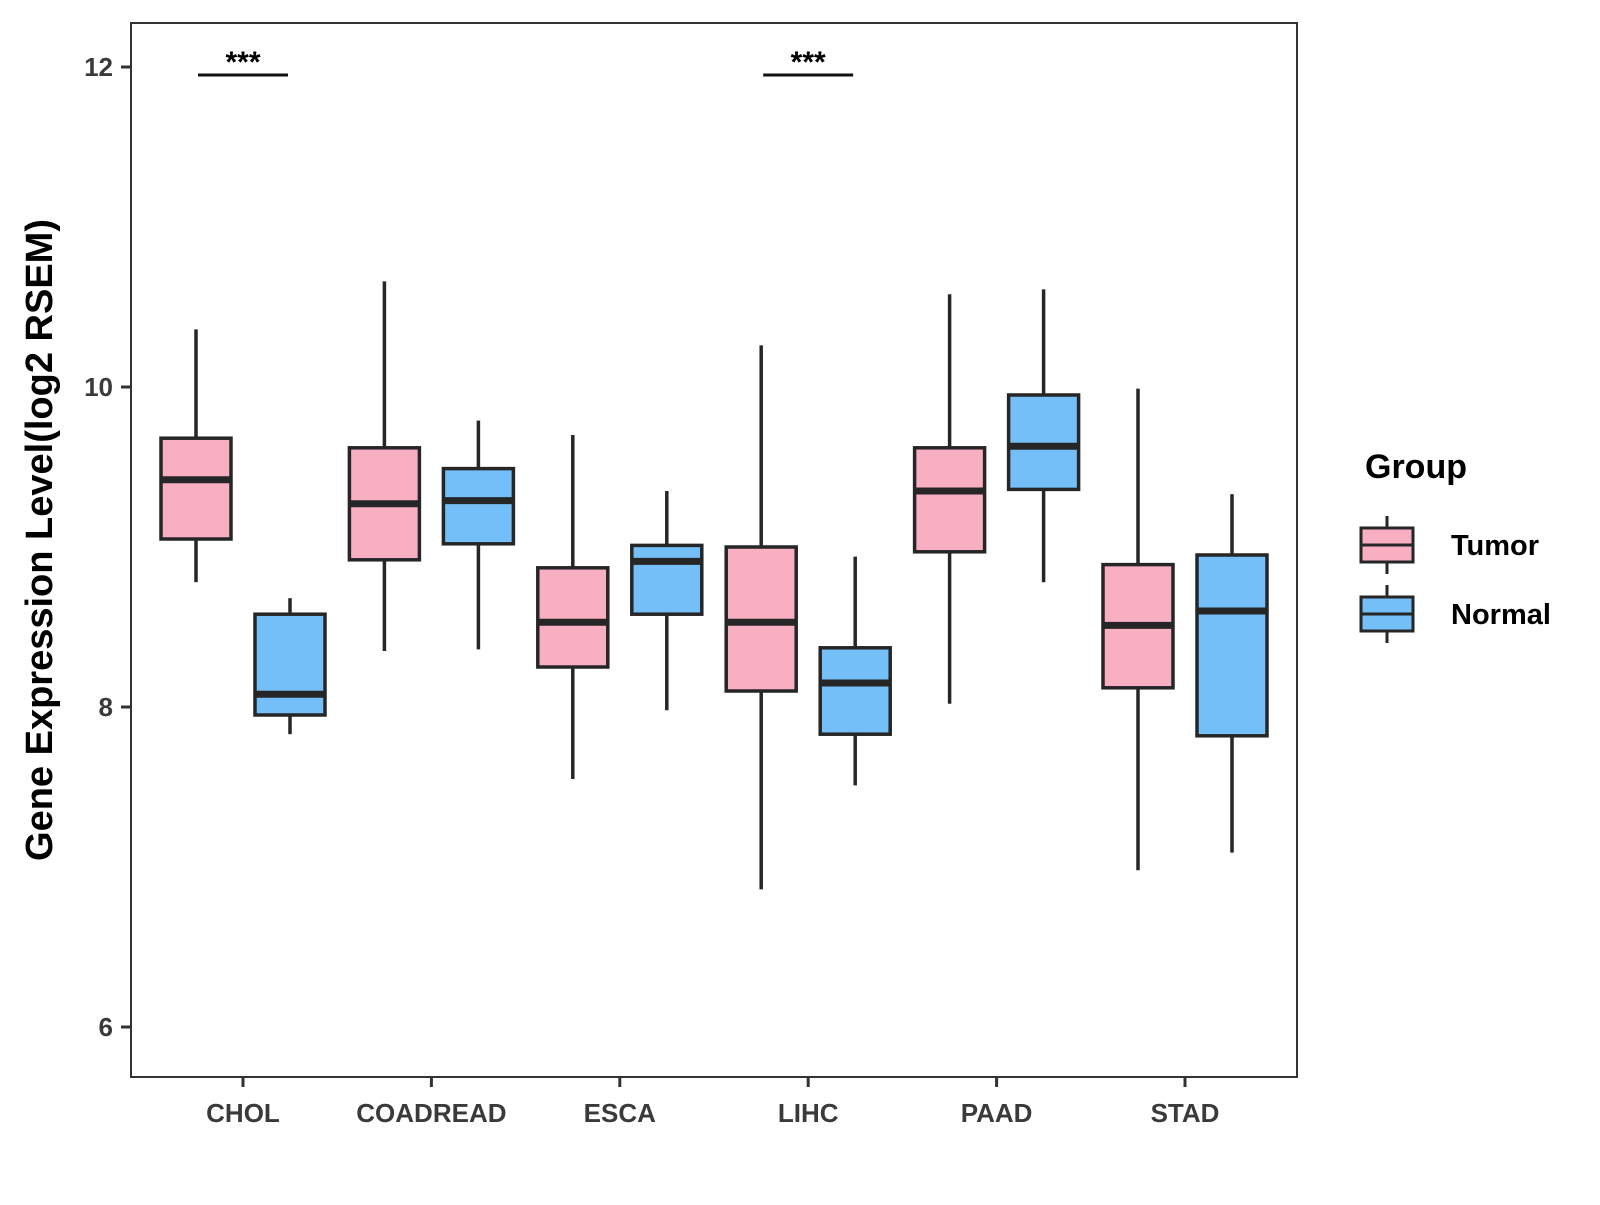 The image size is (1600, 1205). I want to click on x-tick-label: ESCA, so click(620, 1113).